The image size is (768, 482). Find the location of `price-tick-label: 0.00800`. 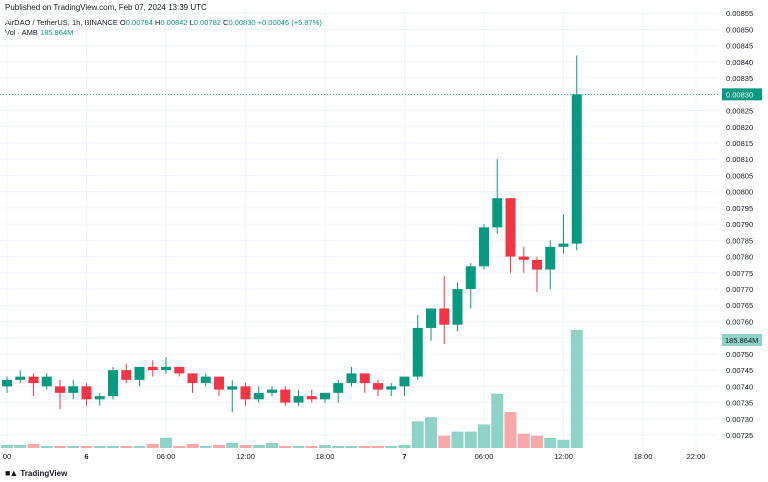

price-tick-label: 0.00800 is located at coordinates (739, 192).